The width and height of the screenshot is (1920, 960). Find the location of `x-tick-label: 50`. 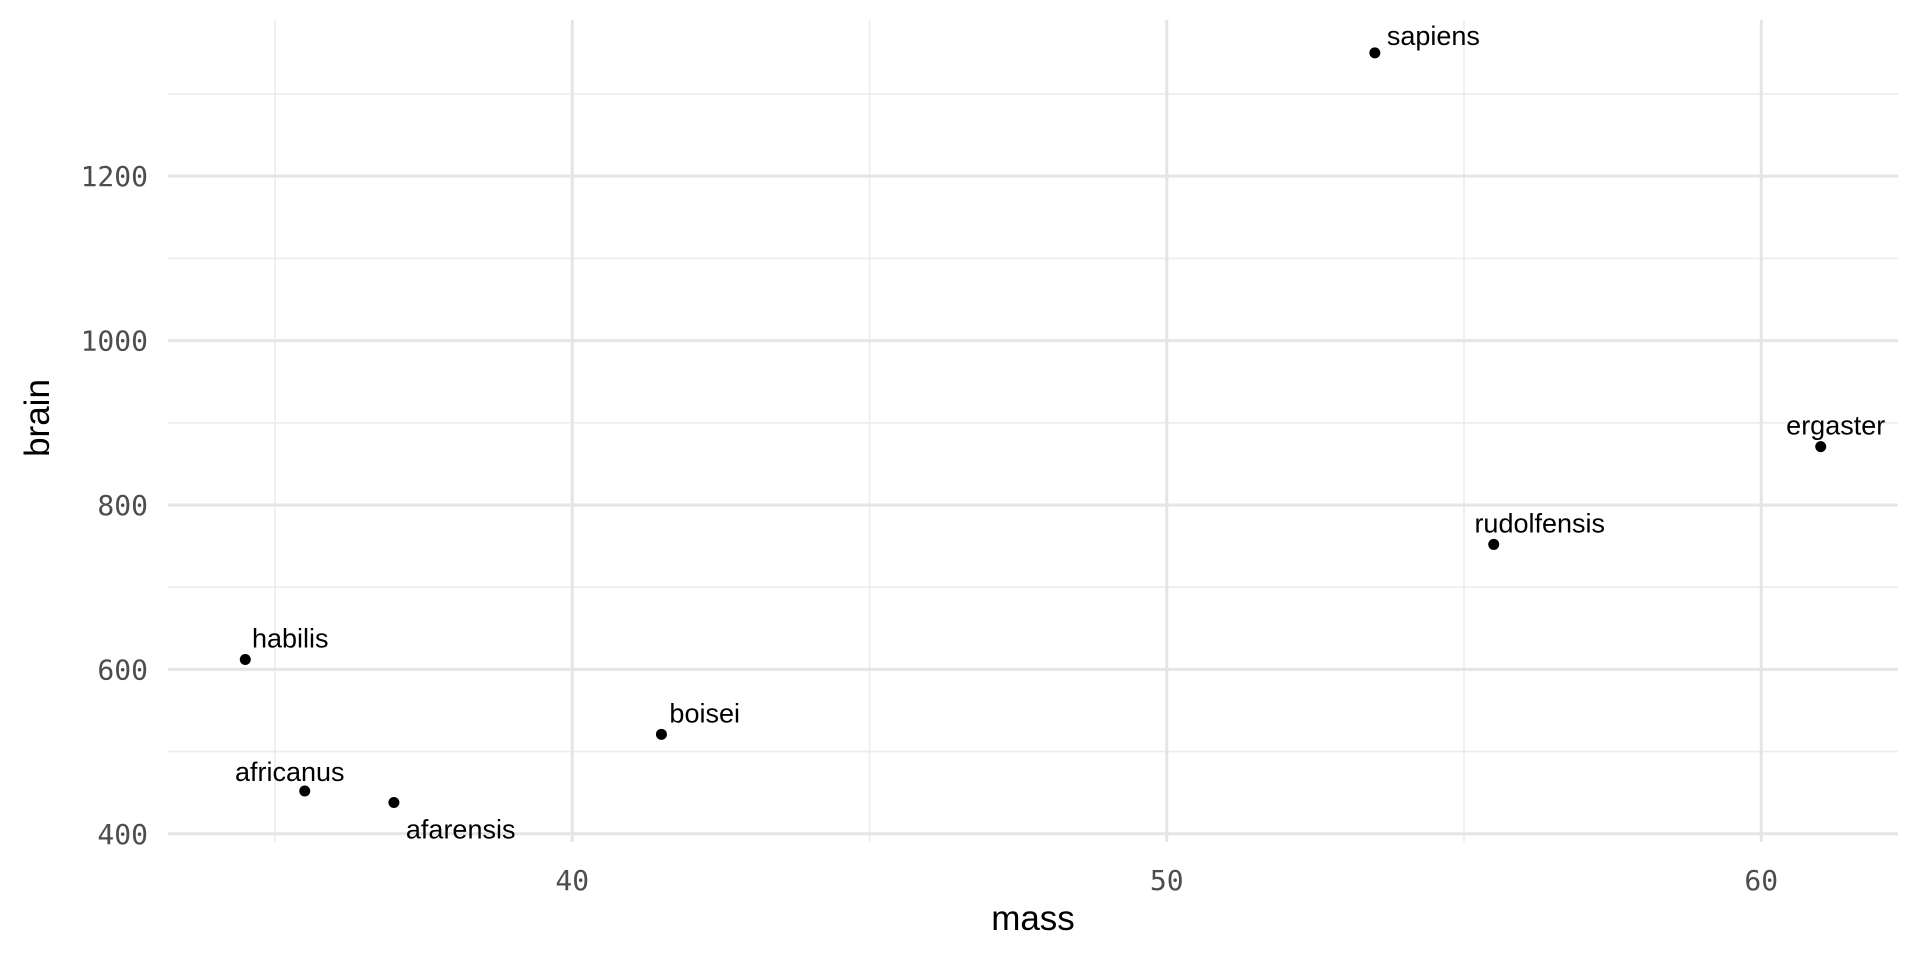

x-tick-label: 50 is located at coordinates (1167, 880).